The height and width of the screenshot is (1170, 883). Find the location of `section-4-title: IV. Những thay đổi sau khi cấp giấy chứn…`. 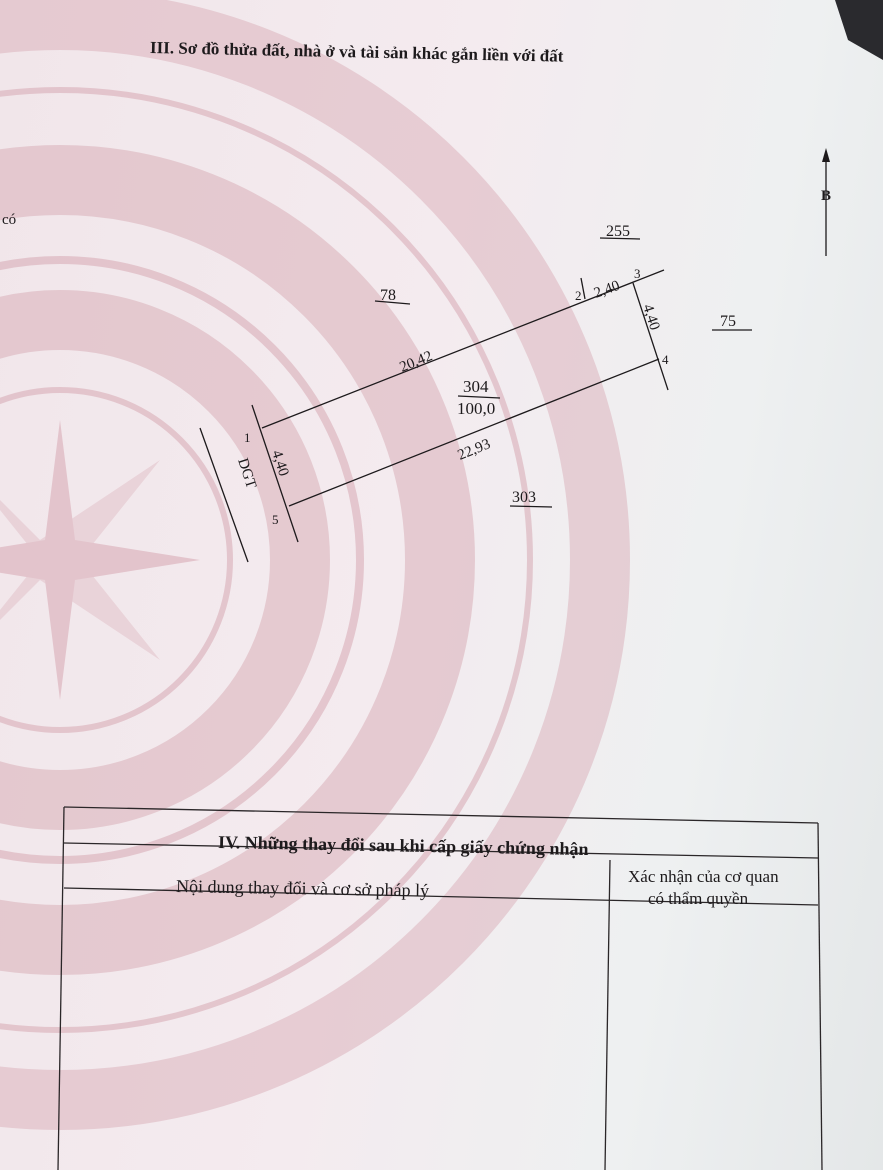

section-4-title: IV. Những thay đổi sau khi cấp giấy chứn… is located at coordinates (403, 845).